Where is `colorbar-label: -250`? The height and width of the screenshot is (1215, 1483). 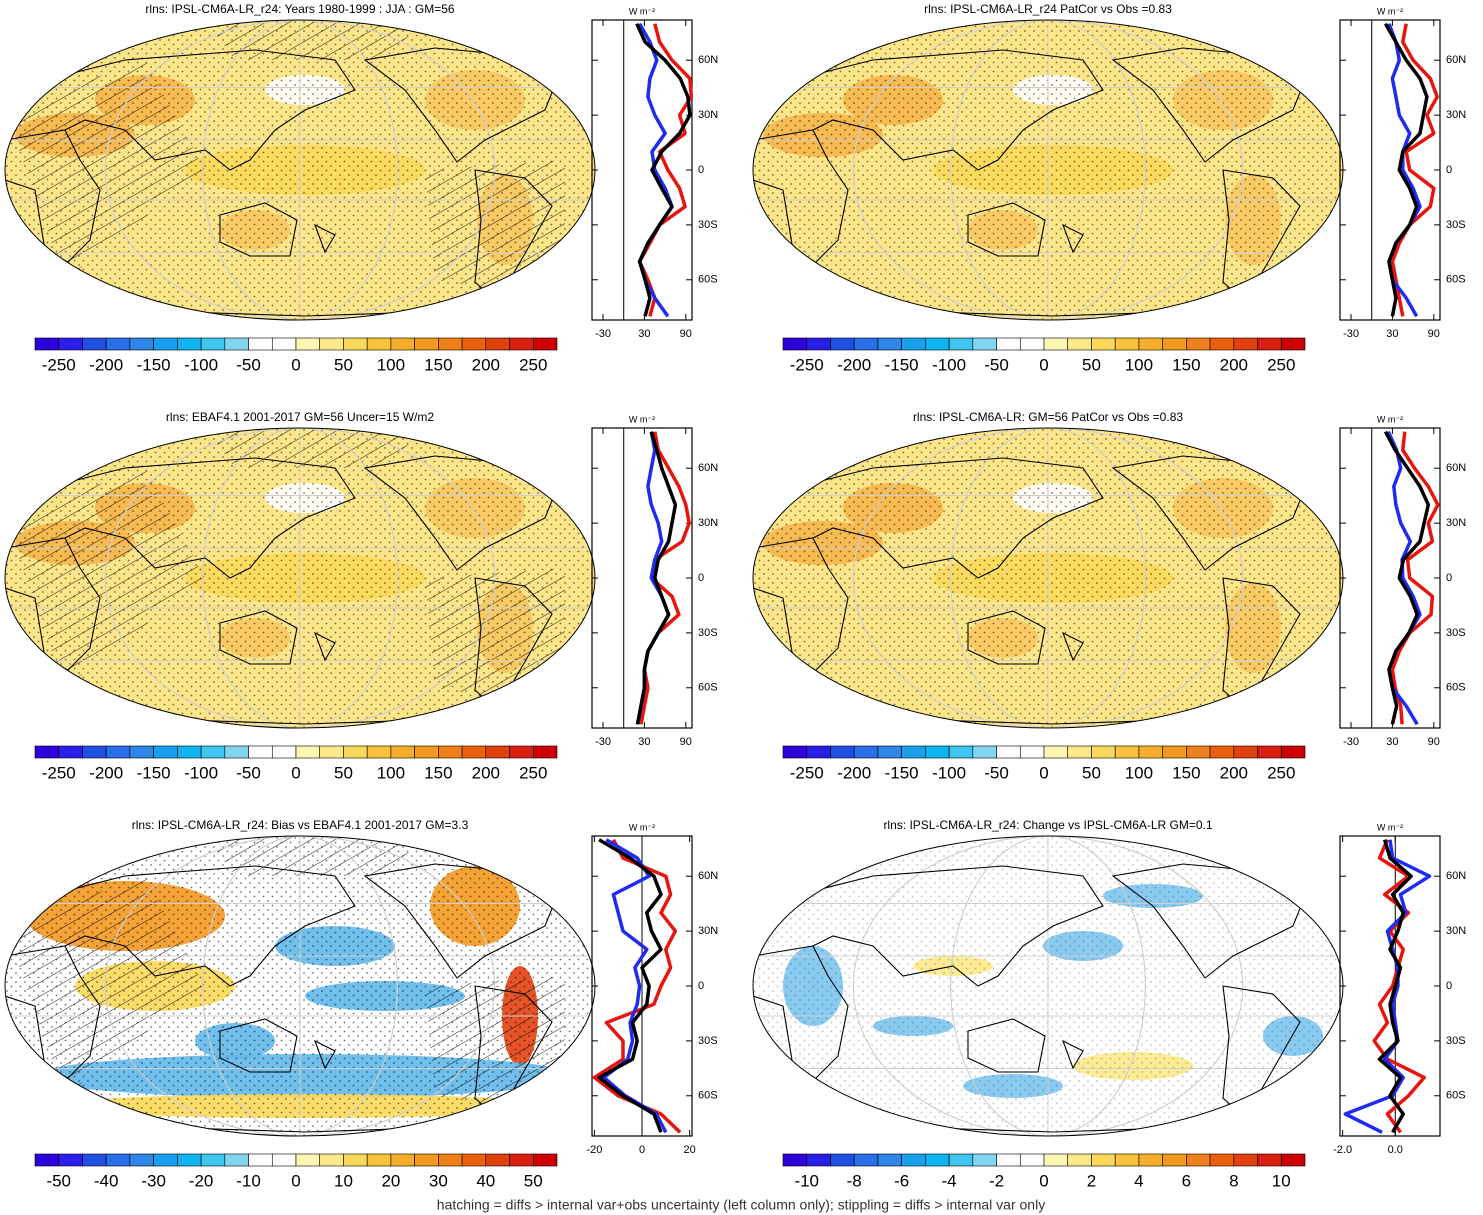 colorbar-label: -250 is located at coordinates (59, 364).